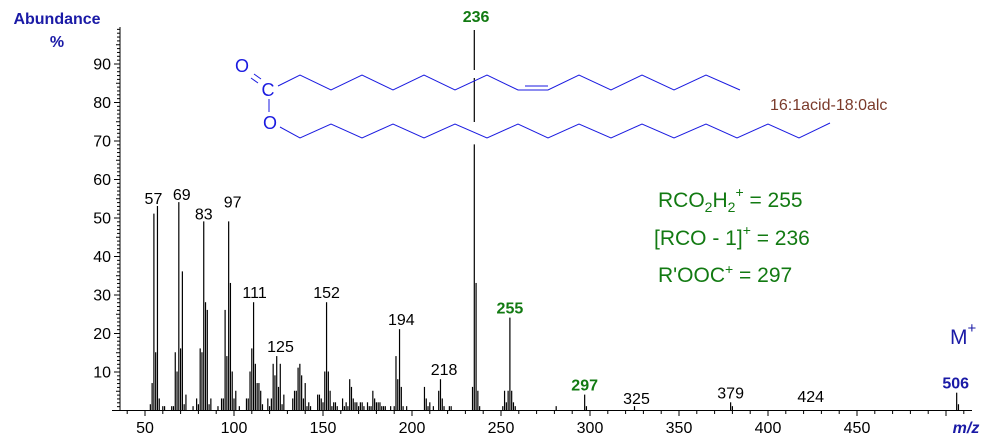 Image resolution: width=991 pixels, height=442 pixels. Describe the element at coordinates (730, 393) in the screenshot. I see `peak-label-379: 379` at that location.